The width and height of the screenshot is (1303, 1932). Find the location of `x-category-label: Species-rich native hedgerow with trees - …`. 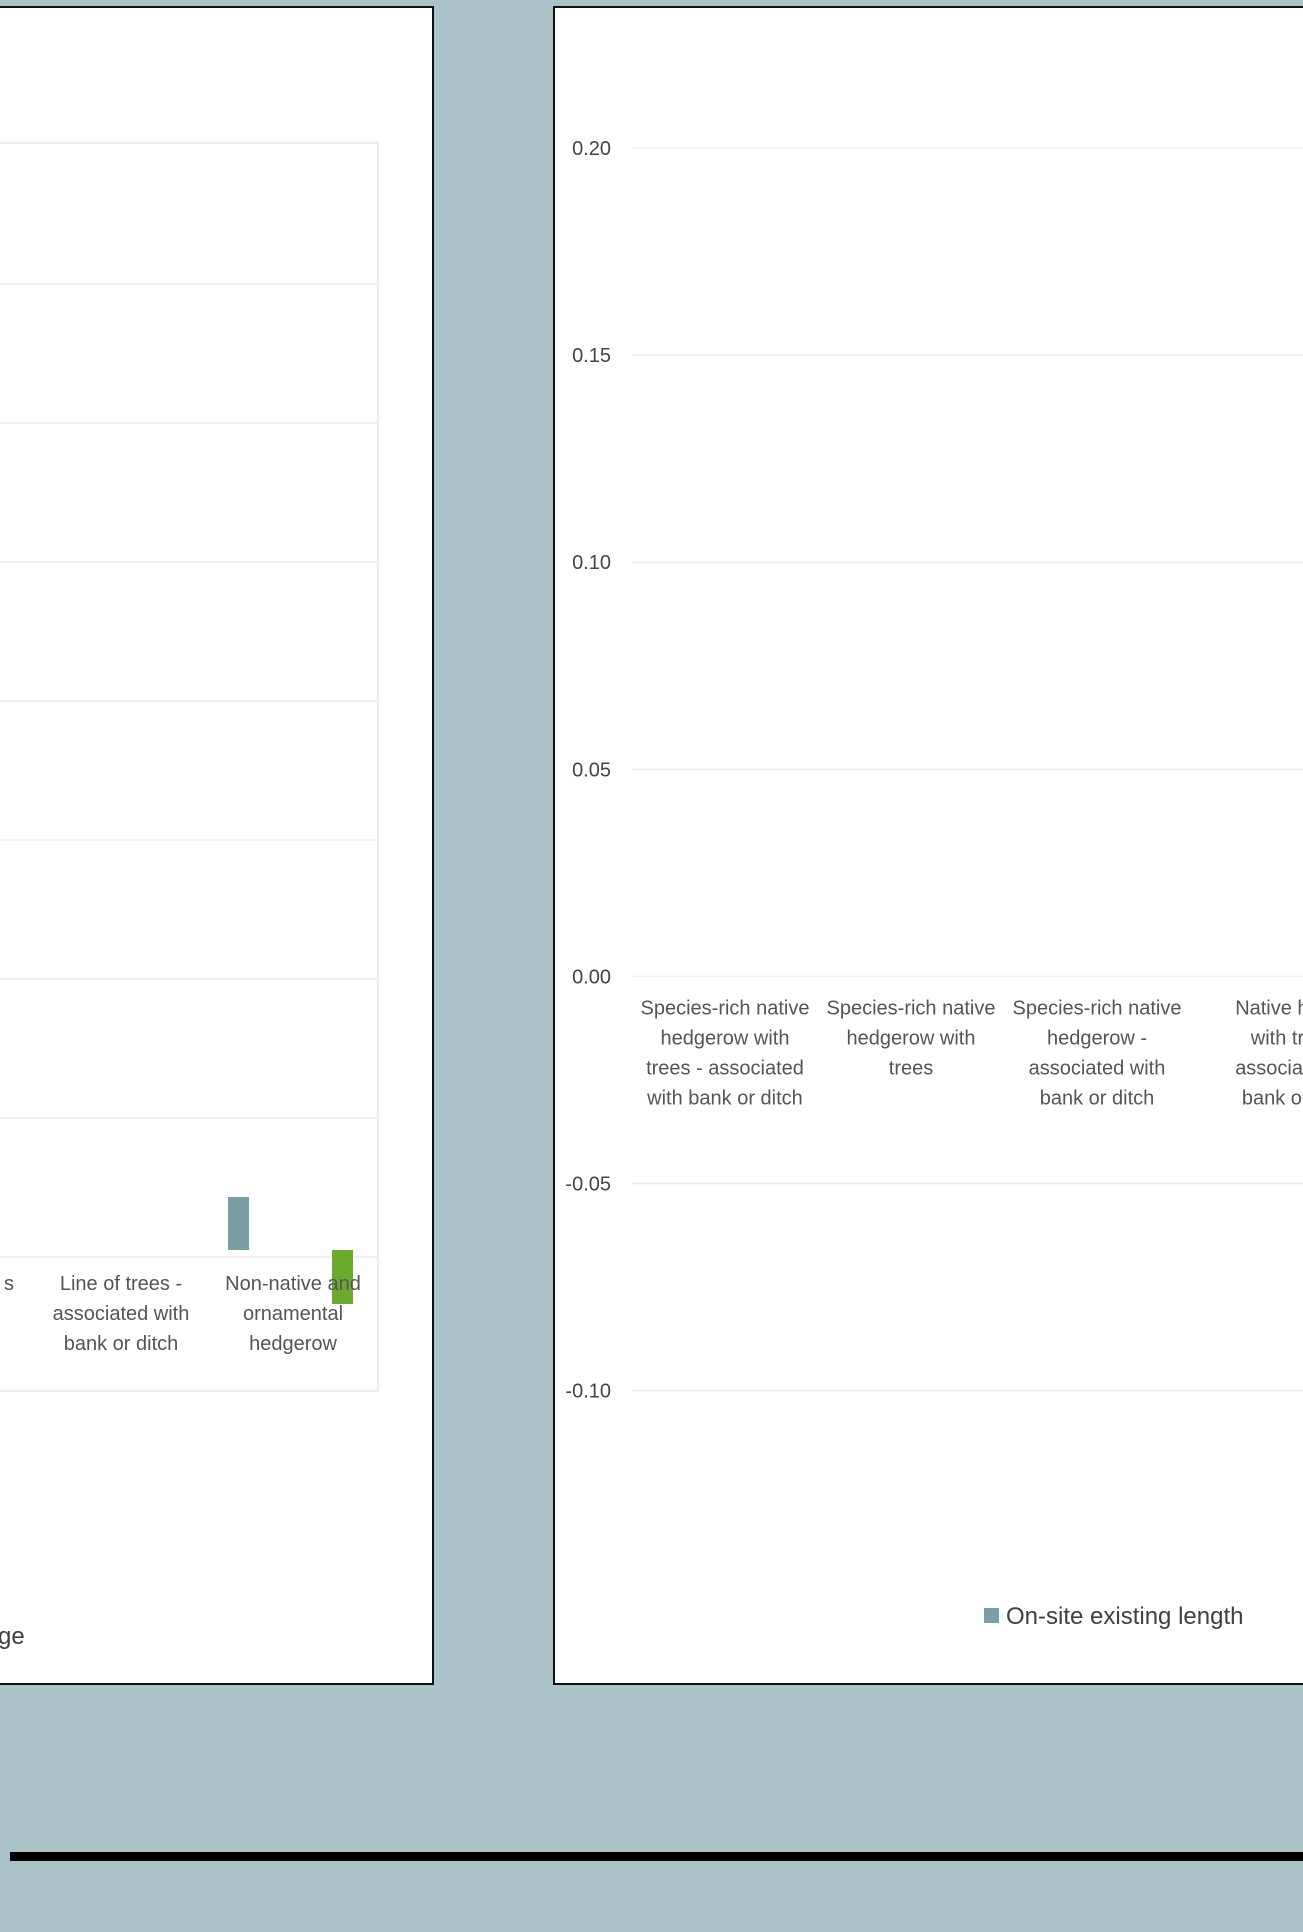

x-category-label: Species-rich native hedgerow with trees - … is located at coordinates (725, 1053).